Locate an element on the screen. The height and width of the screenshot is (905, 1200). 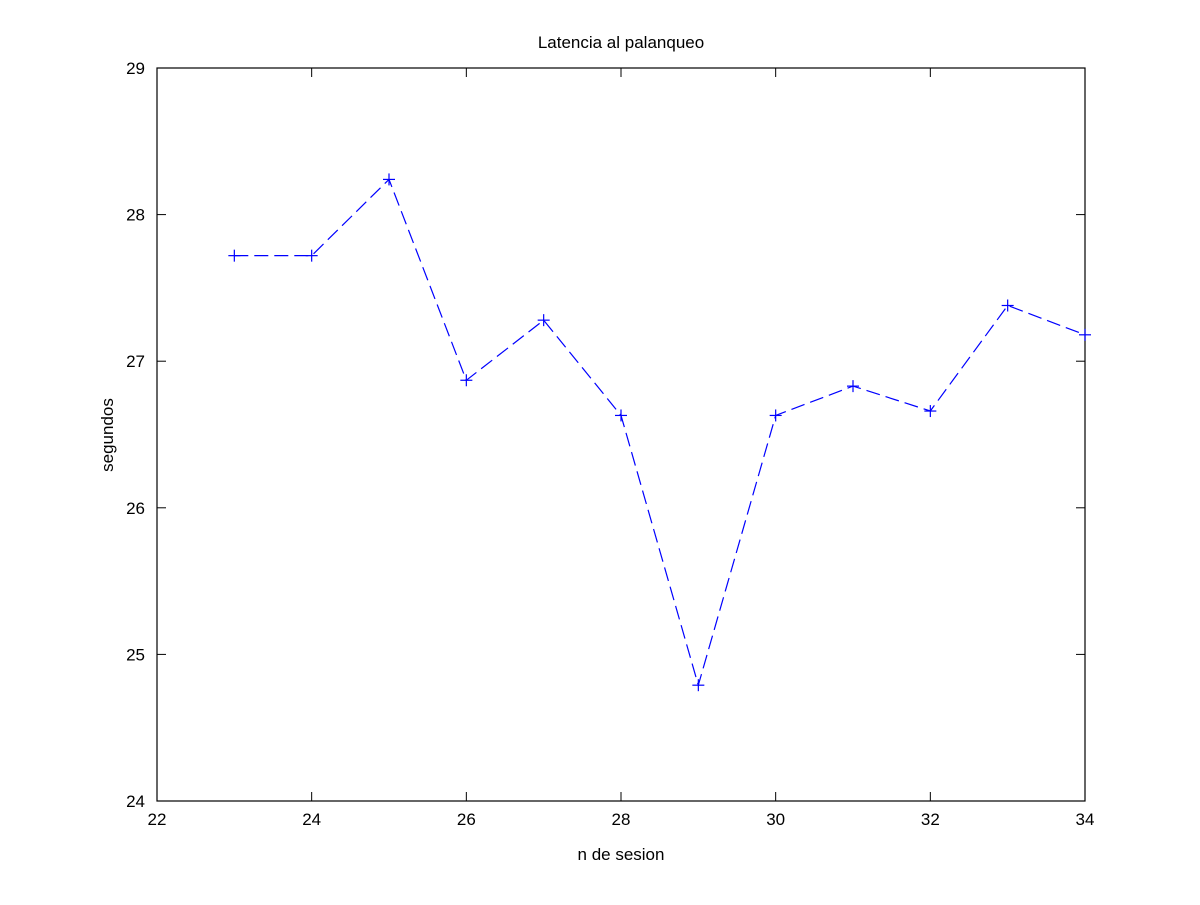
x-tick-label-30: 30 is located at coordinates (775, 819).